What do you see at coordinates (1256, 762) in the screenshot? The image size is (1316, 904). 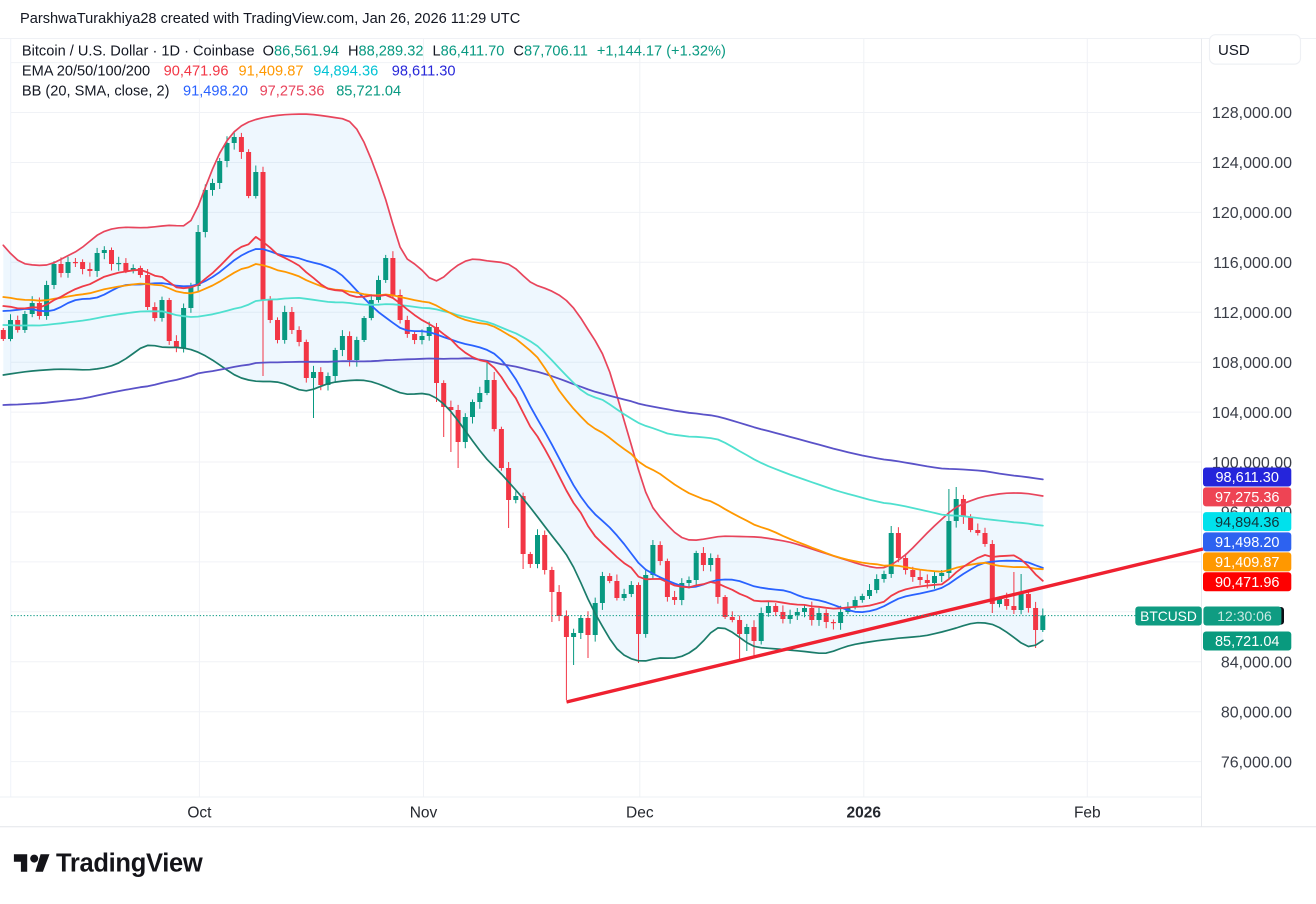 I see `svg-text: 76,000.00` at bounding box center [1256, 762].